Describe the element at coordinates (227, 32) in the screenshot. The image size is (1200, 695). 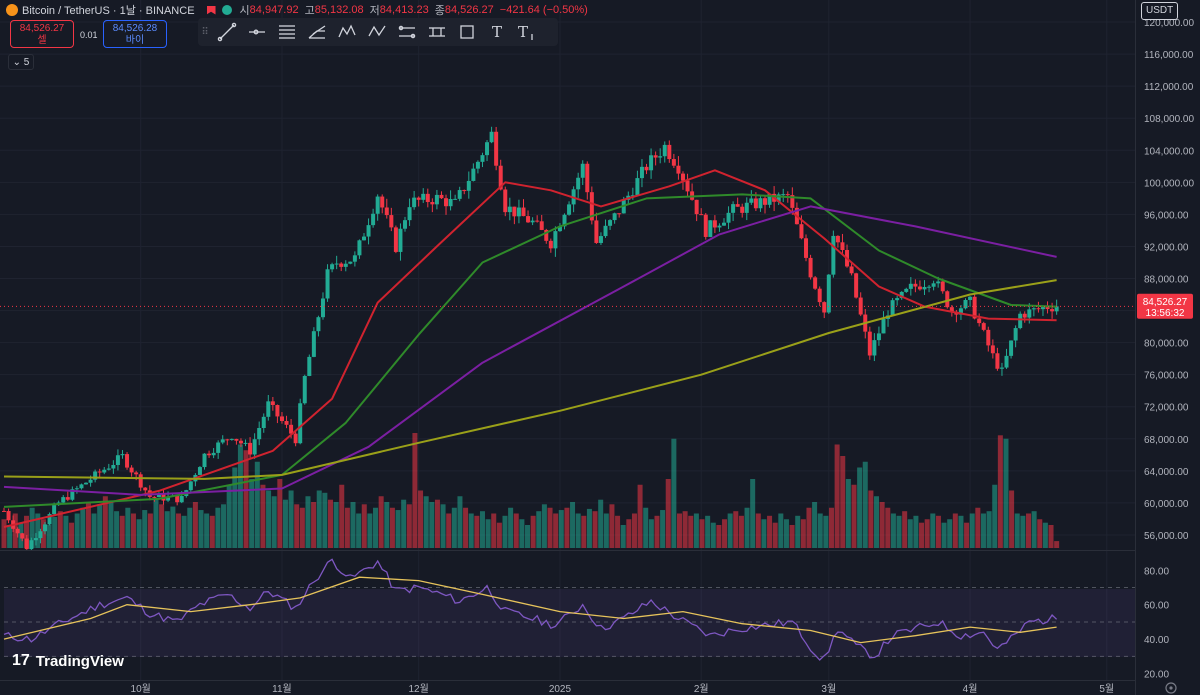
I see `trend-line-icon` at that location.